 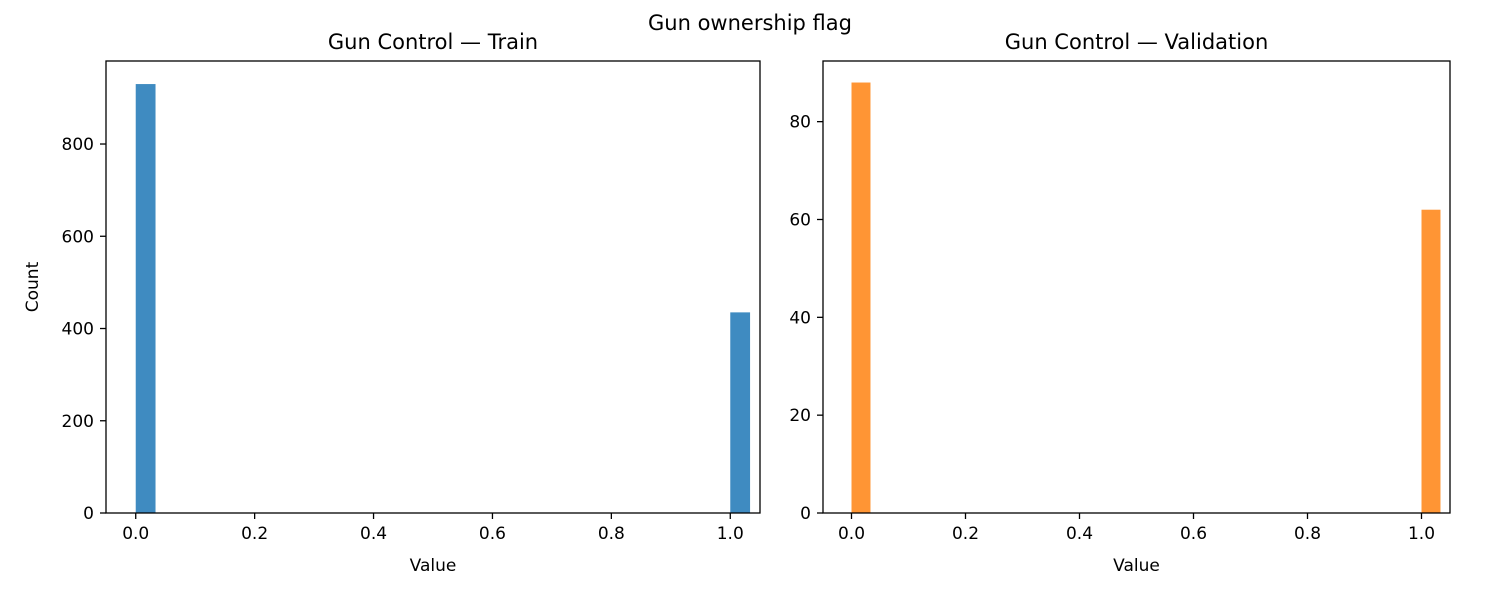 What do you see at coordinates (33, 286) in the screenshot?
I see `y-axis-label-0: Count` at bounding box center [33, 286].